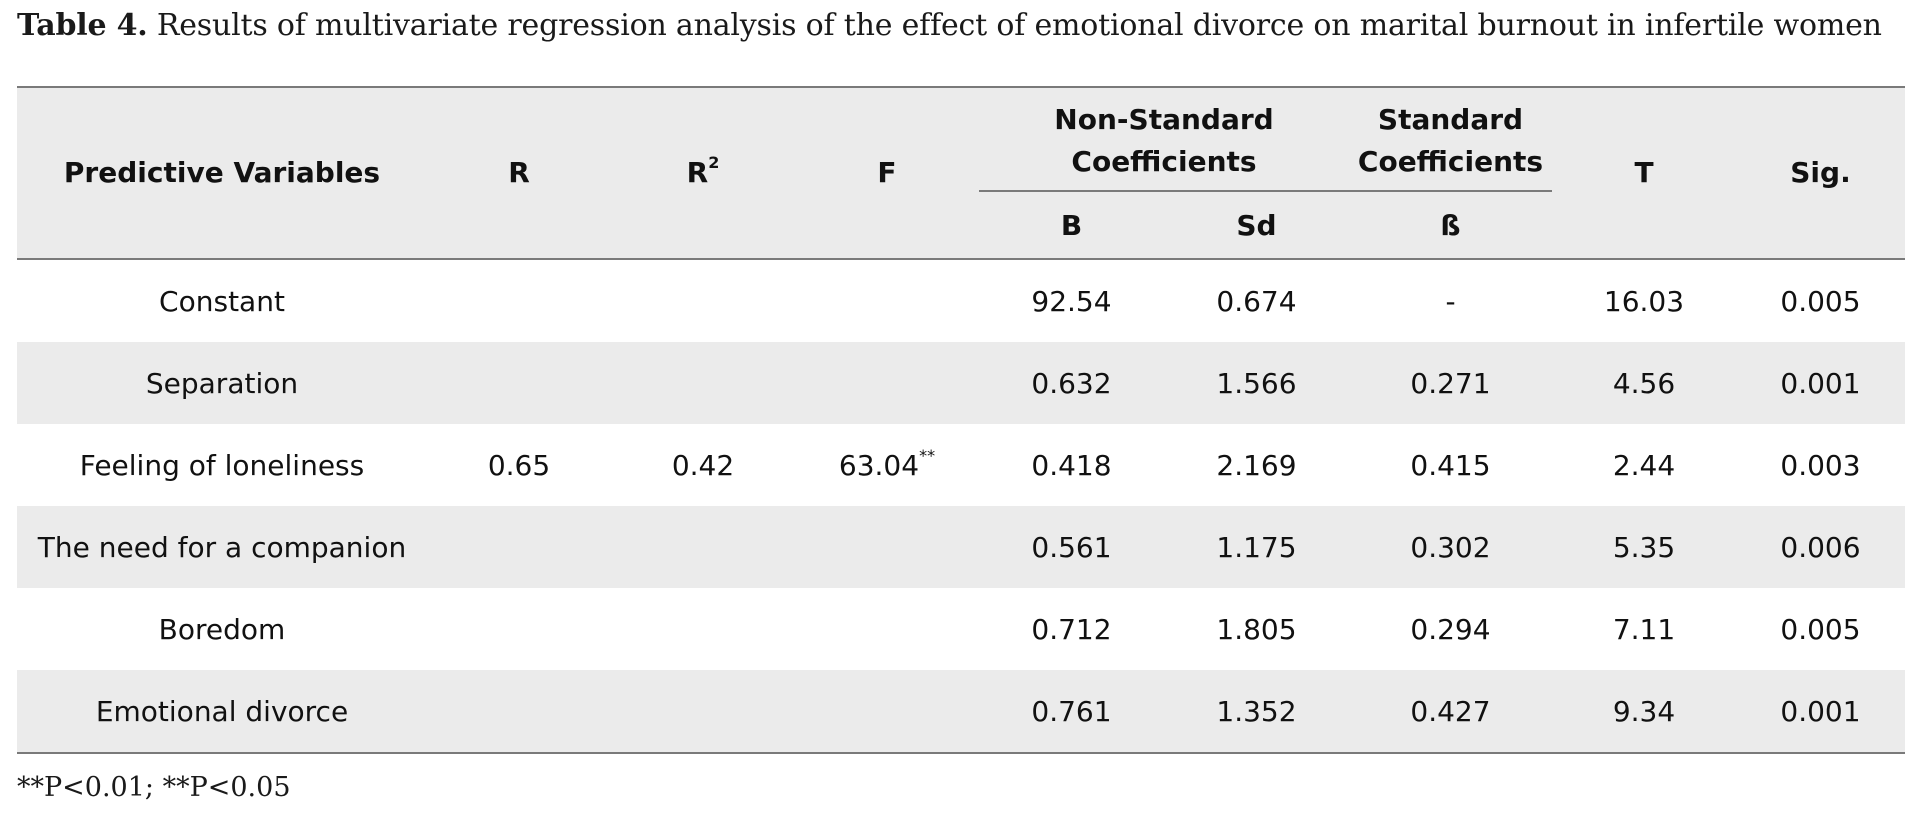  What do you see at coordinates (519, 465) in the screenshot?
I see `cell-model-r: 0.65` at bounding box center [519, 465].